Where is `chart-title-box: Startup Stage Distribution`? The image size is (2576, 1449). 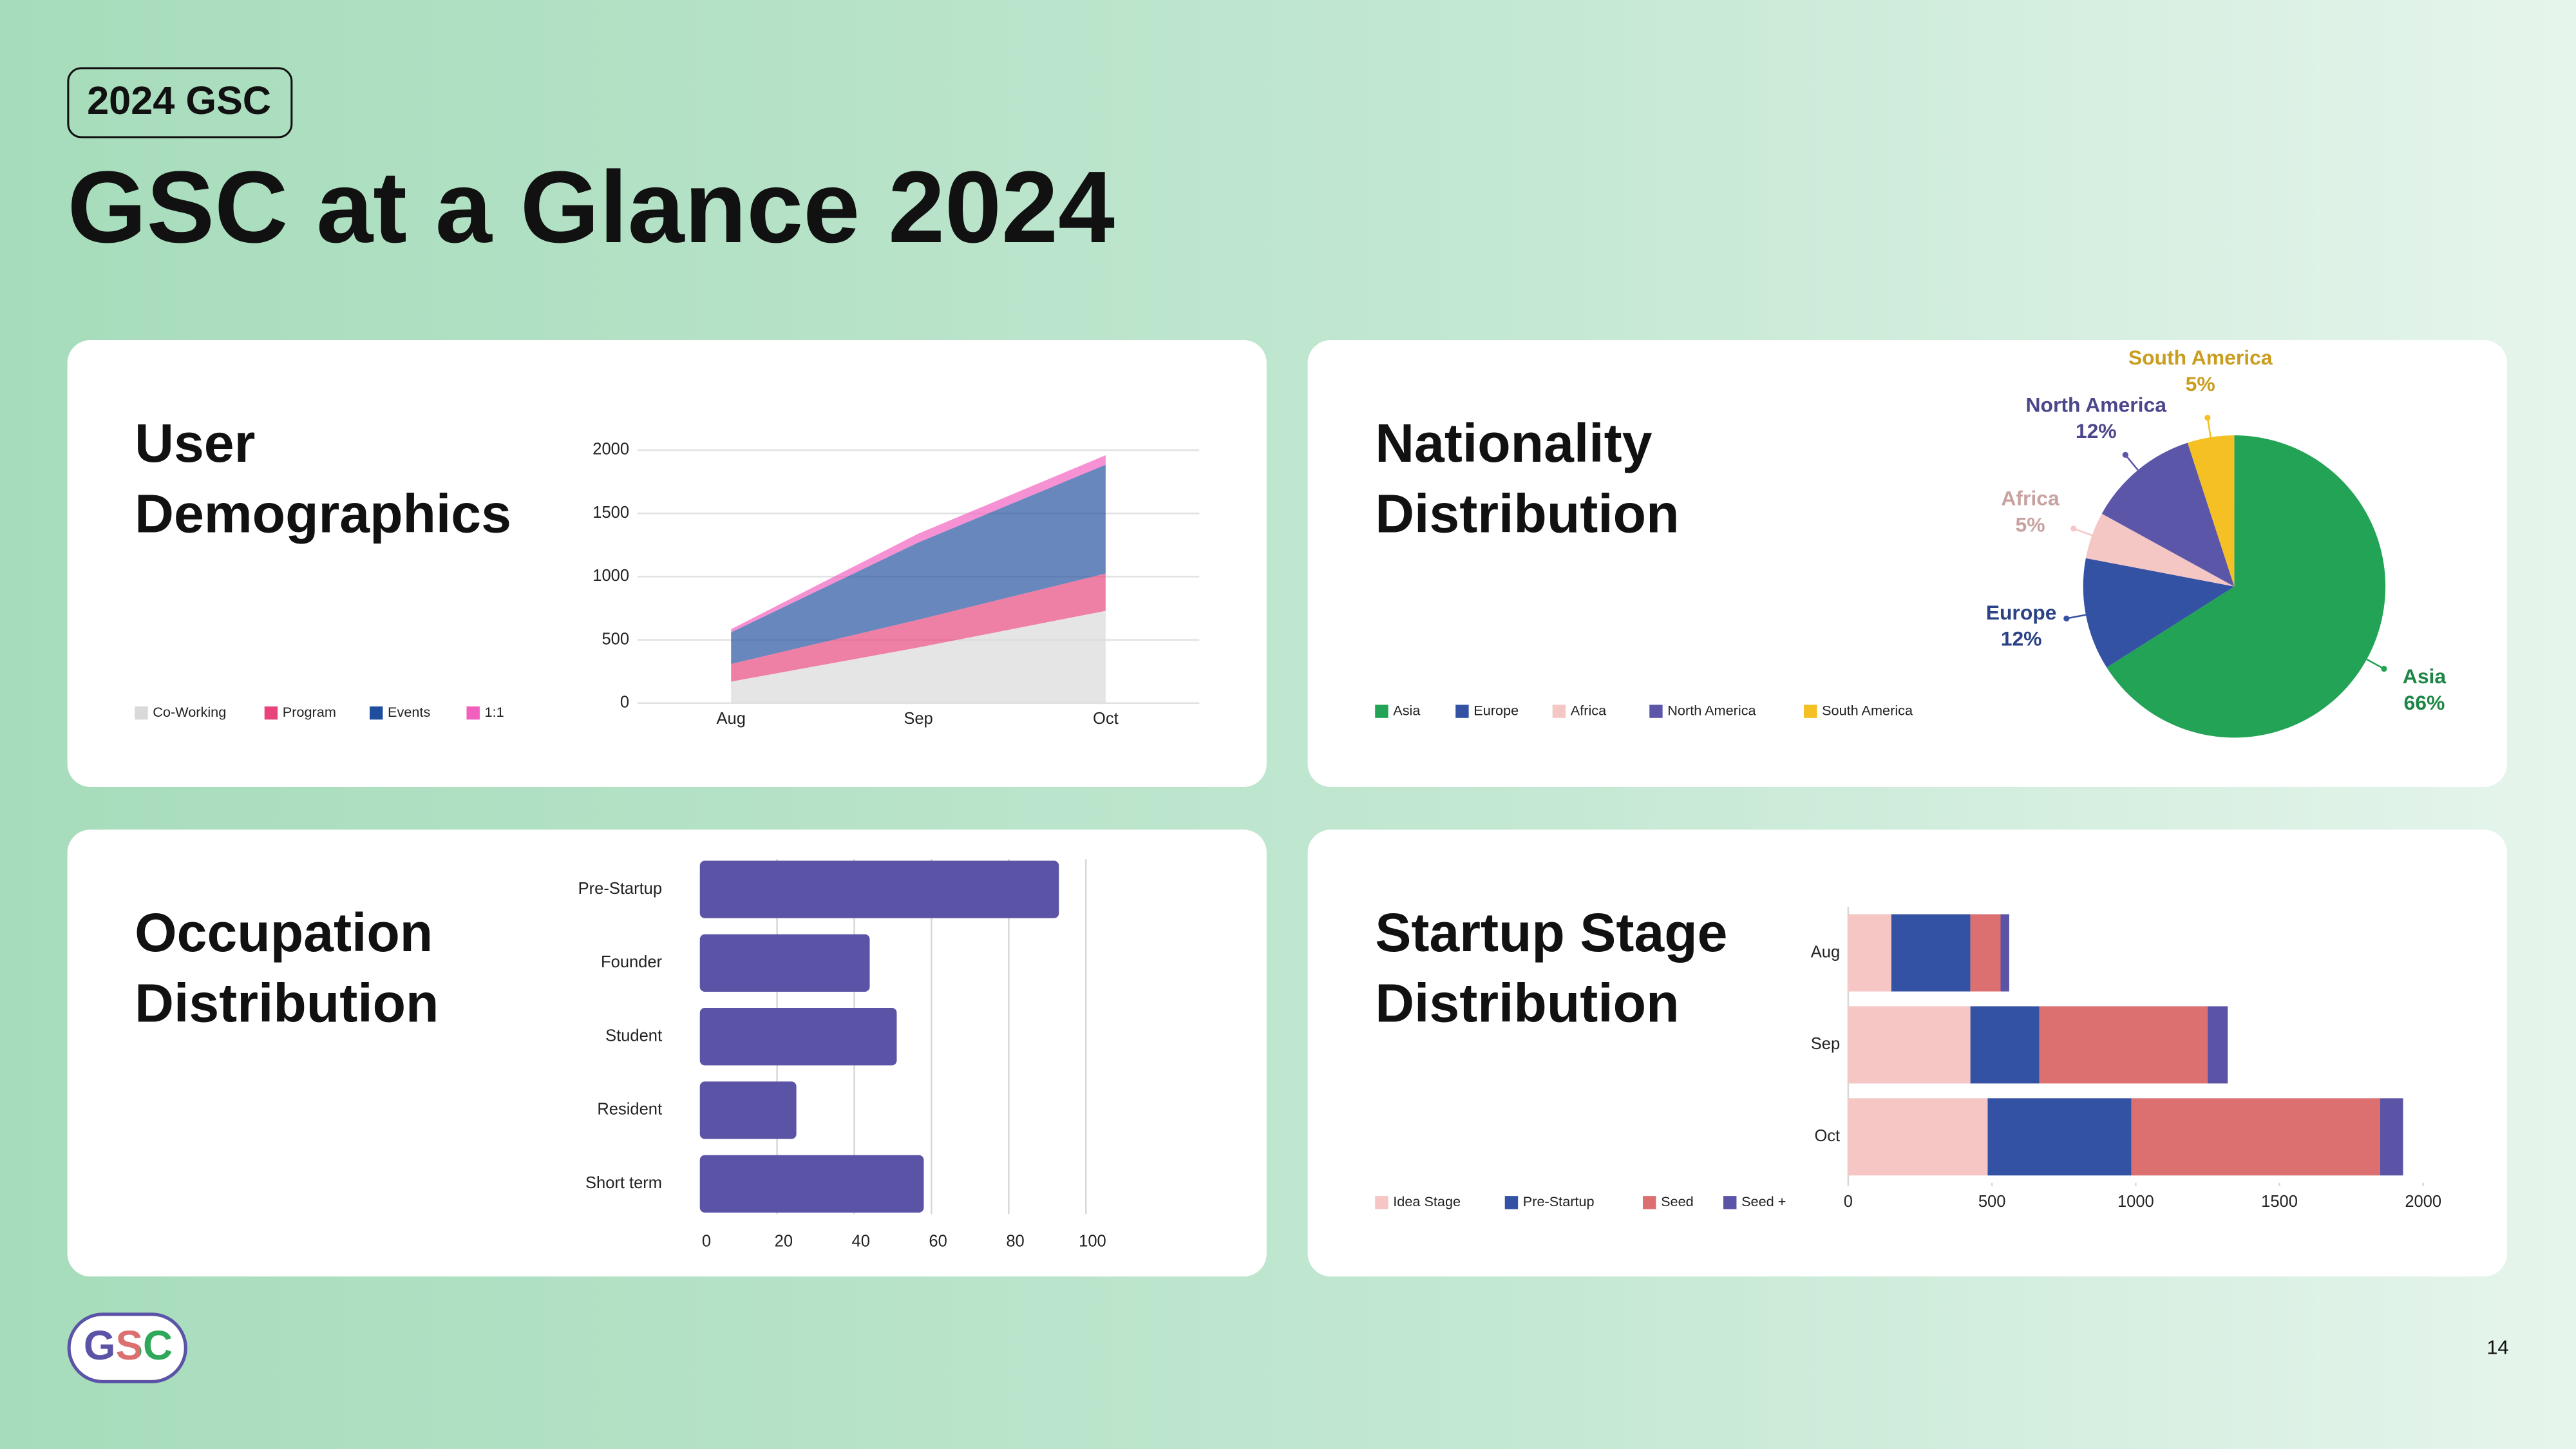
chart-title-box: Startup Stage Distribution is located at coordinates (1551, 968).